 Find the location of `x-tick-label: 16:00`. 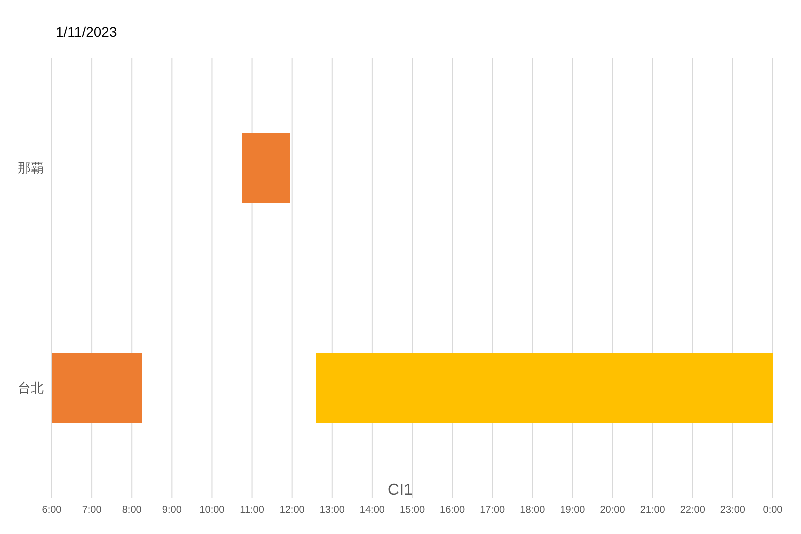

x-tick-label: 16:00 is located at coordinates (453, 510).